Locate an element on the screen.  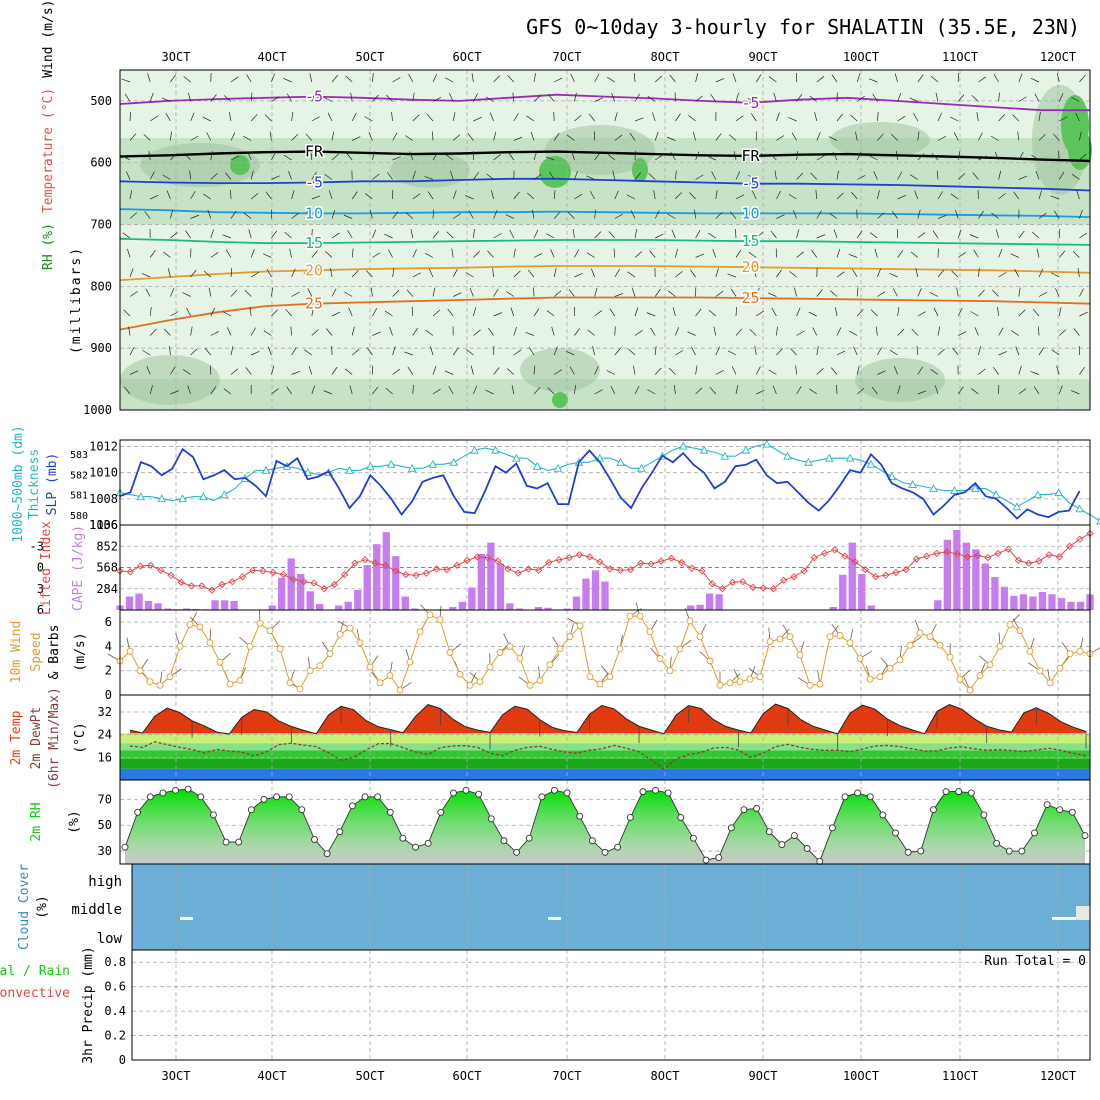
x-tick-bottom: 10OCT is located at coordinates (861, 1076).